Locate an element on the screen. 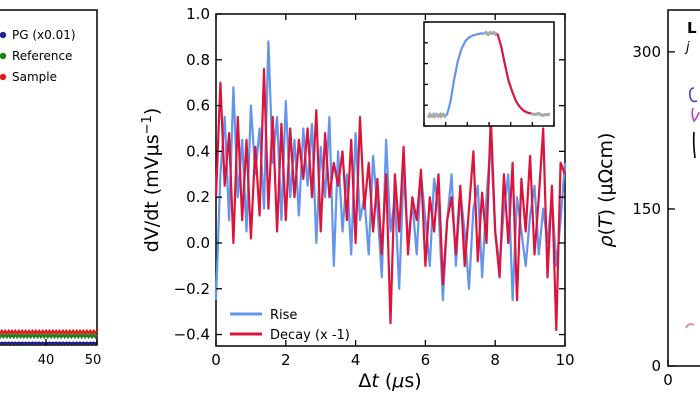  legend-label-decay: Decay (x -1) is located at coordinates (310, 335).